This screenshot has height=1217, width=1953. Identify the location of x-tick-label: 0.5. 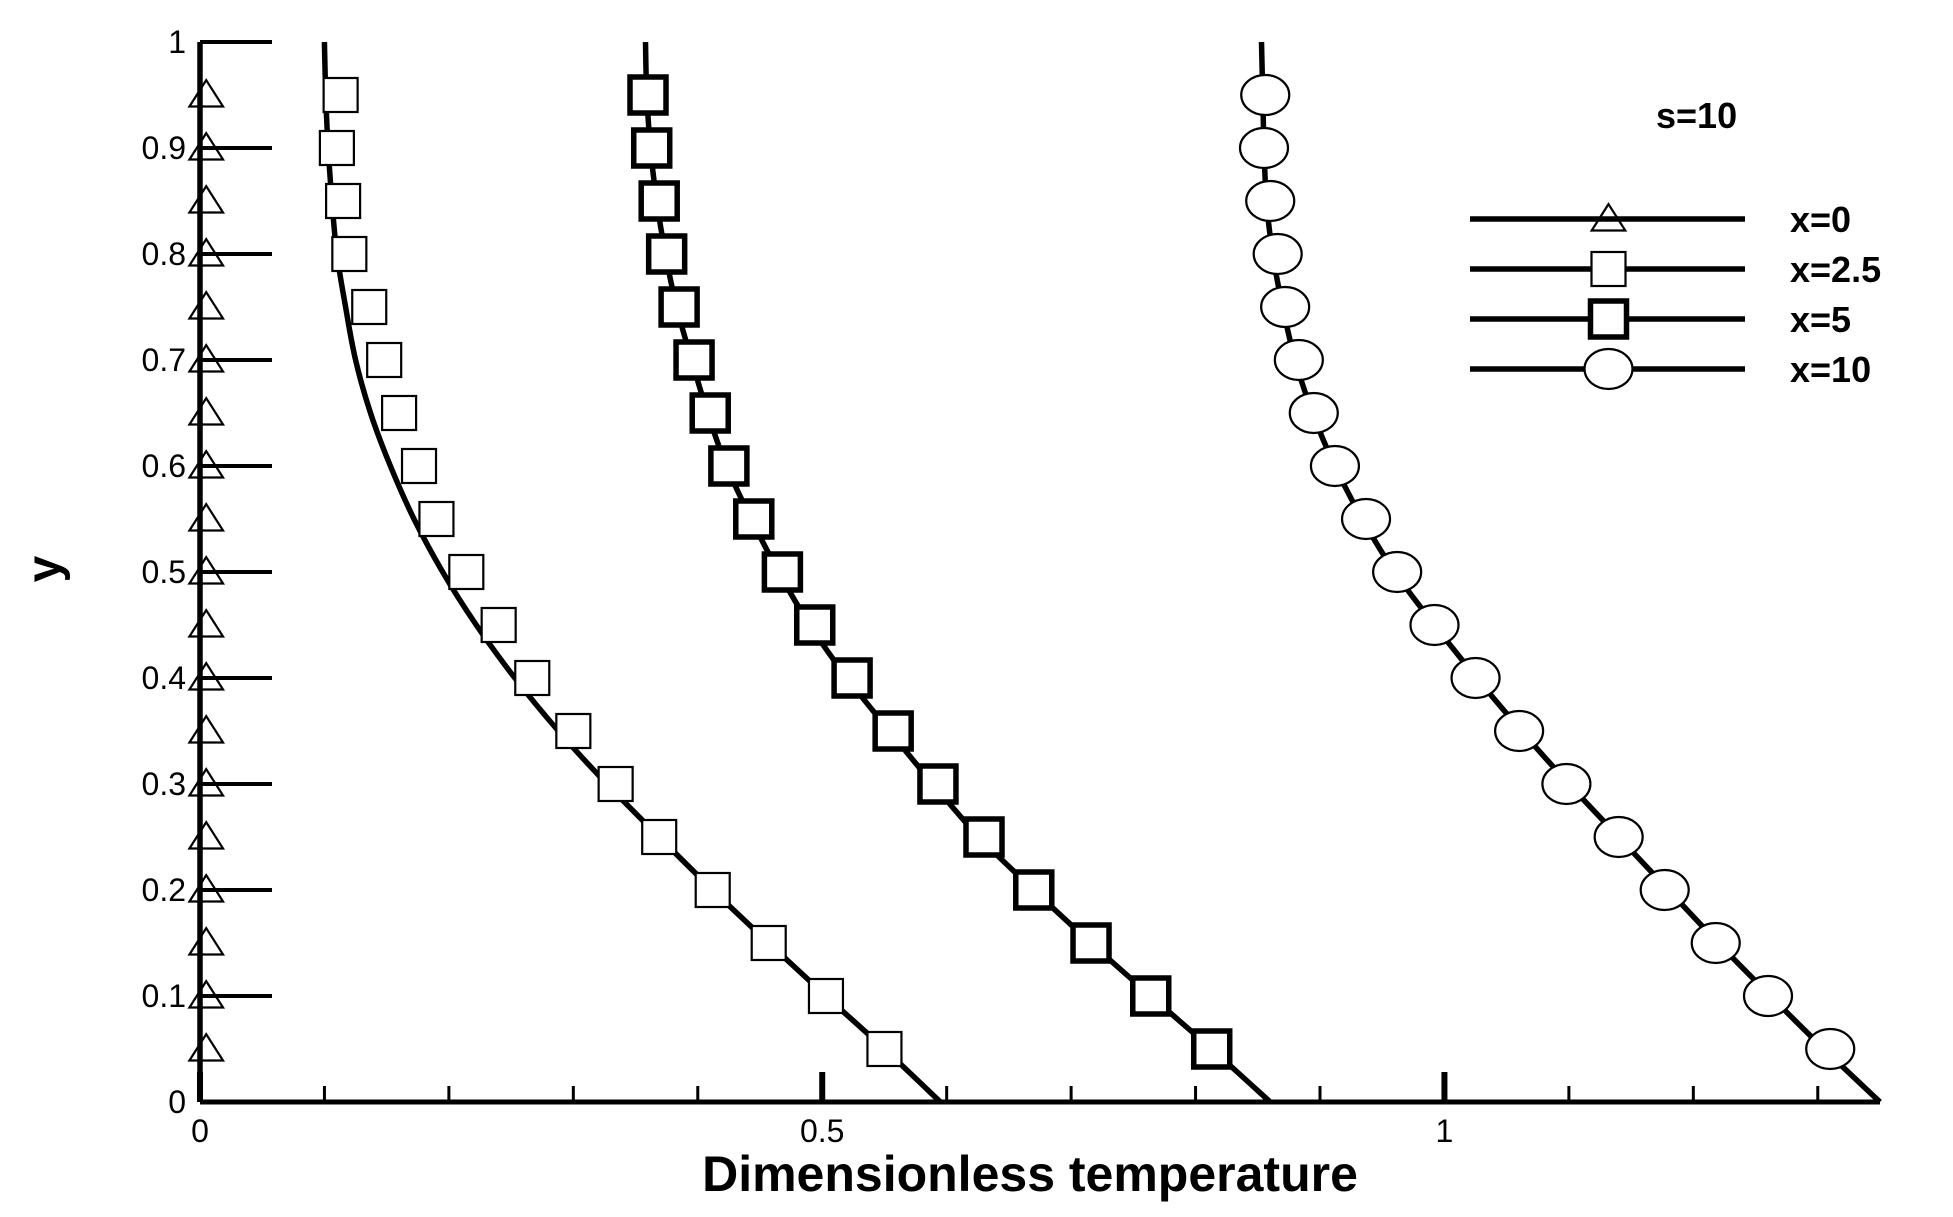
(822, 1131).